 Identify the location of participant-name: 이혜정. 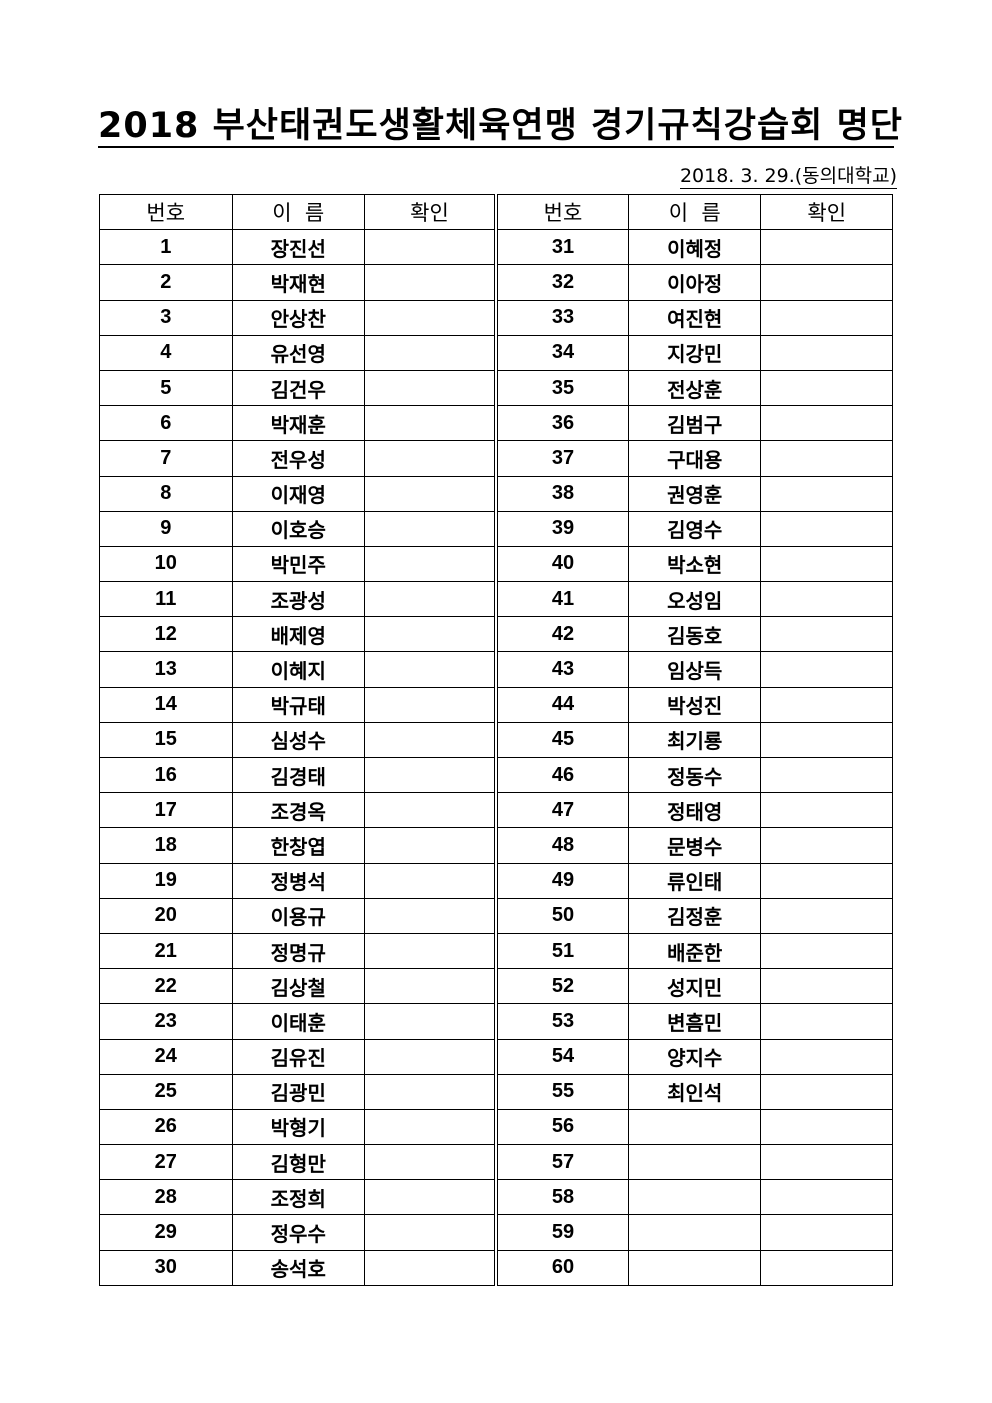
(694, 247).